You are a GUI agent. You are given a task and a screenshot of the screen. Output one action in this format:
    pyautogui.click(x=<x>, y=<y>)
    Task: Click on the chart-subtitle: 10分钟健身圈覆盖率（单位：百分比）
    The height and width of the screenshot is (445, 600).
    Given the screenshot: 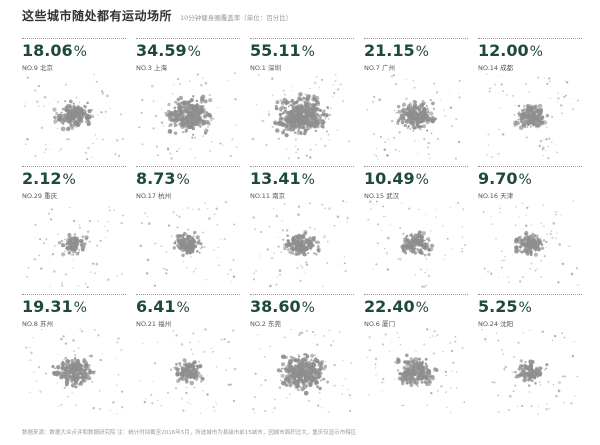 What is the action you would take?
    pyautogui.click(x=236, y=18)
    